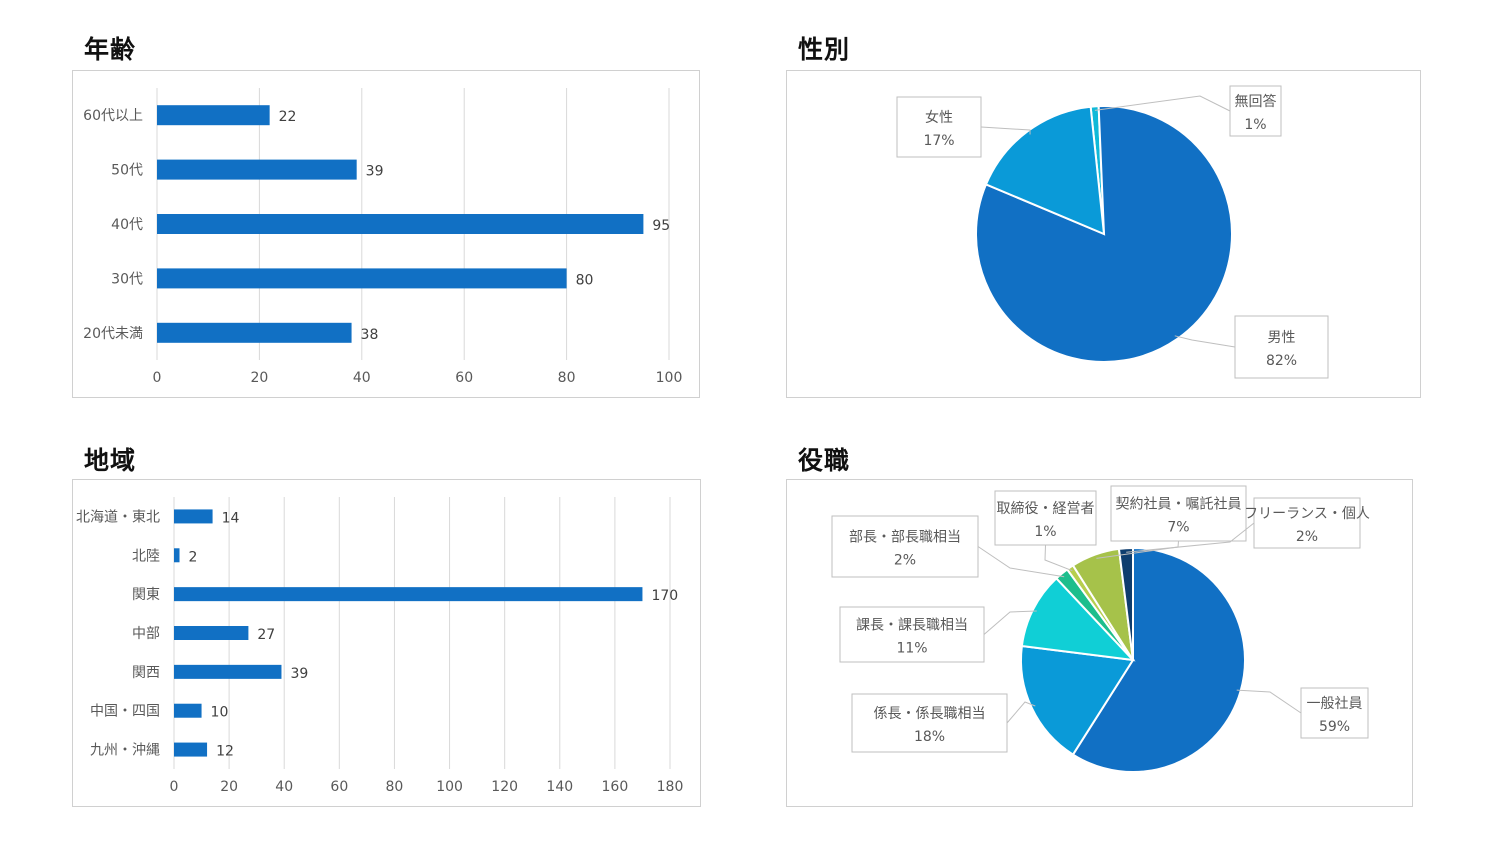 The image size is (1512, 843). What do you see at coordinates (110, 49) in the screenshot?
I see `age-chart-title: 年齢` at bounding box center [110, 49].